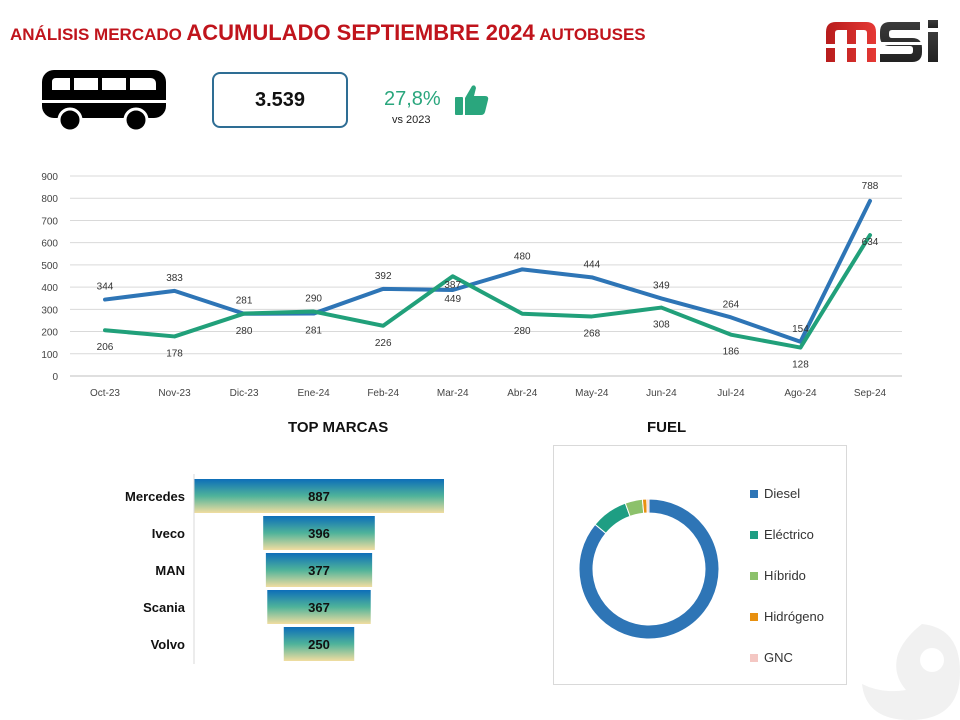 This screenshot has width=960, height=720. I want to click on top-marcas-title: TOP MARCAS, so click(338, 427).